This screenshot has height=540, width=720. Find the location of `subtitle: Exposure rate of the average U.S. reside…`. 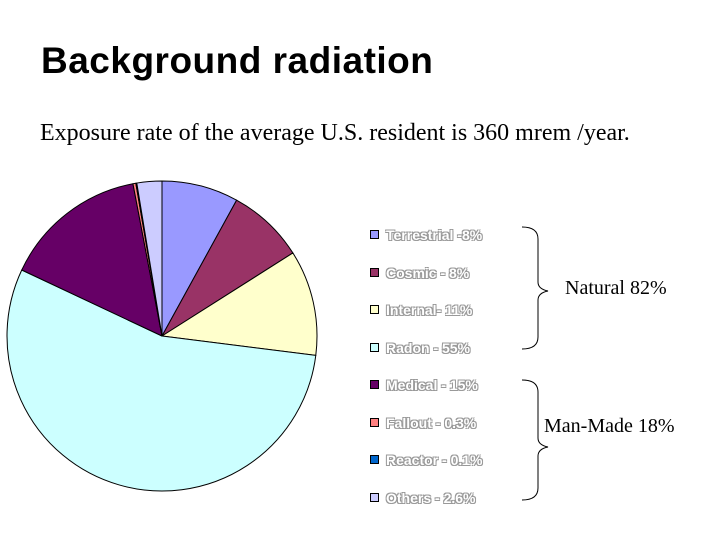

subtitle: Exposure rate of the average U.S. reside… is located at coordinates (335, 133).